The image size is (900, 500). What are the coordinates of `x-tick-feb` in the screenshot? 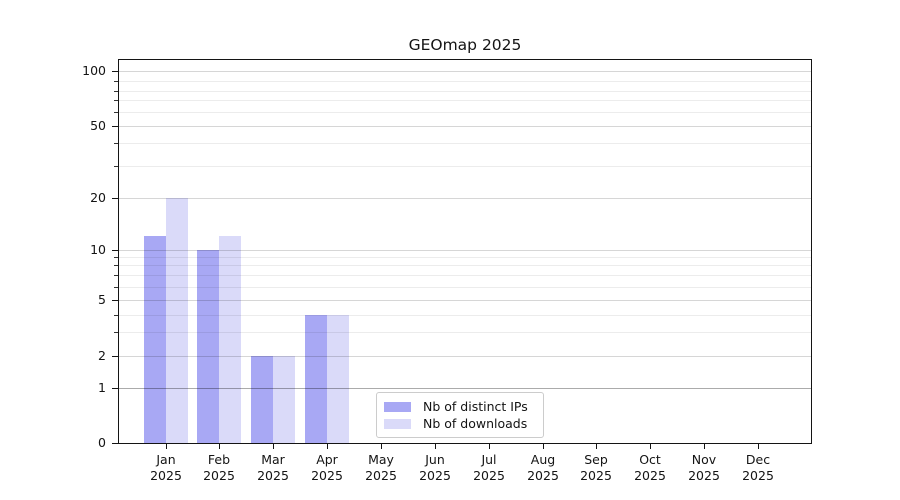 It's located at (219, 446).